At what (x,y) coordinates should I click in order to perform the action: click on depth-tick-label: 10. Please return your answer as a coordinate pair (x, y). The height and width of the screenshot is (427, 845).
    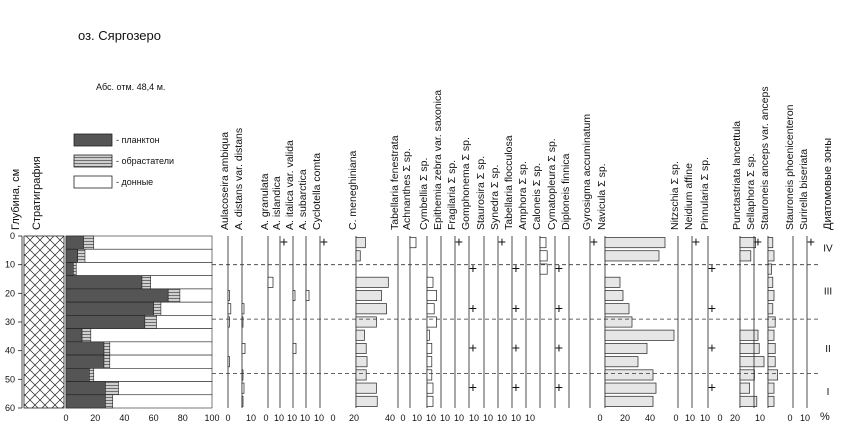
    Looking at the image, I should click on (10, 265).